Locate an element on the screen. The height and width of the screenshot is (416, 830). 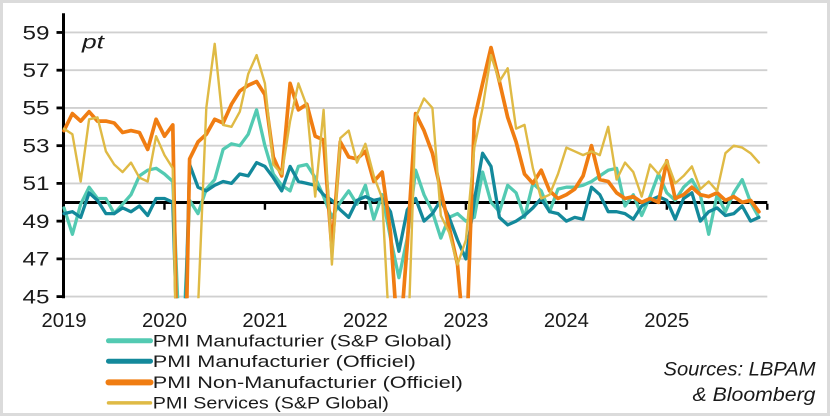
svg-text: 2024 is located at coordinates (566, 321).